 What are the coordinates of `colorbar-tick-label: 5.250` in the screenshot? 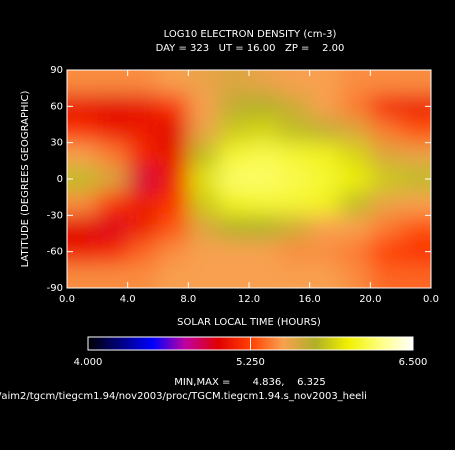 It's located at (250, 362).